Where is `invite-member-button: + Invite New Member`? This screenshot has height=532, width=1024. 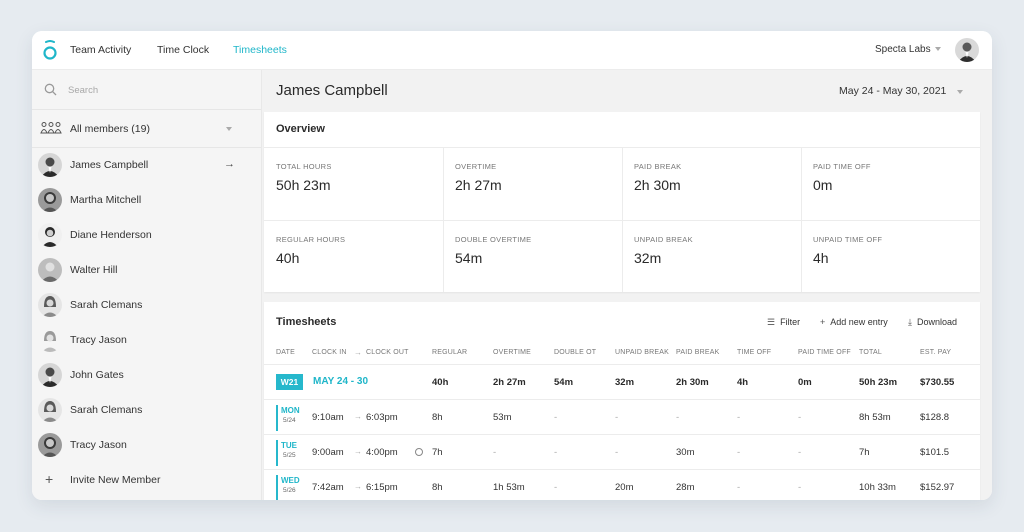
invite-member-button: + Invite New Member is located at coordinates (146, 481).